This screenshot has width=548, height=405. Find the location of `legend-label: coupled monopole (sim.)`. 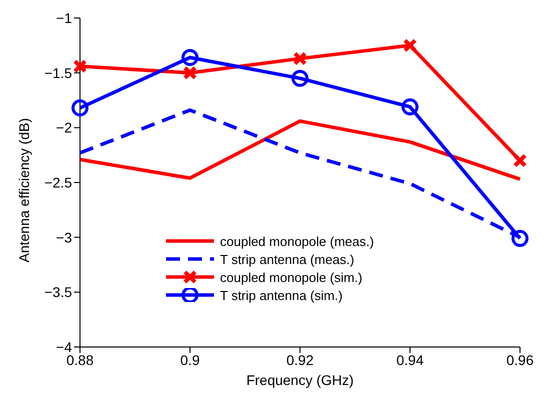

legend-label: coupled monopole (sim.) is located at coordinates (291, 277).